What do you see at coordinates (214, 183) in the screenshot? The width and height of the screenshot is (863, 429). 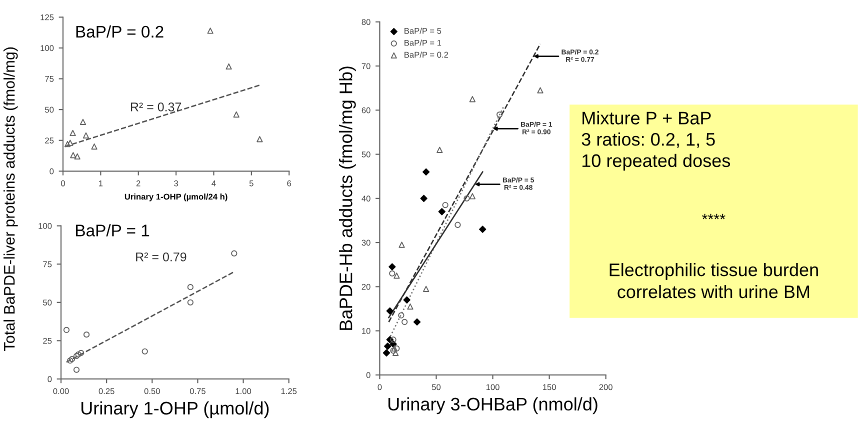 I see `x-tick-label: 4` at bounding box center [214, 183].